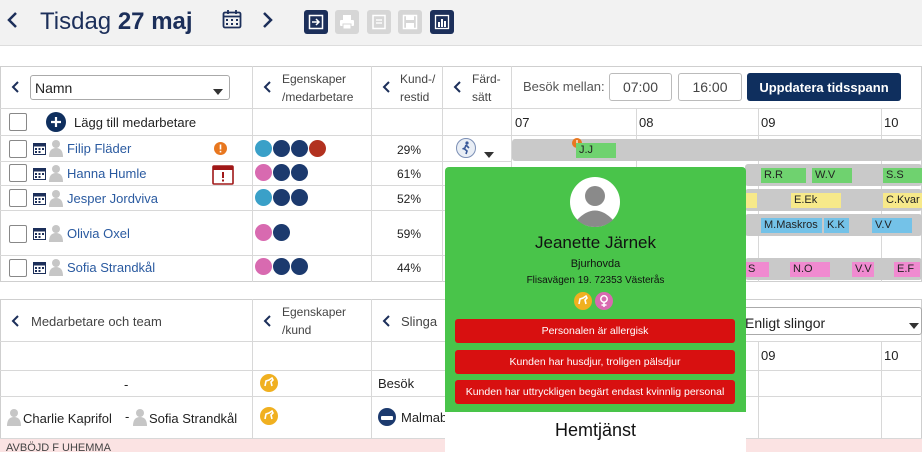  What do you see at coordinates (67, 418) in the screenshot?
I see `team-member-name: Charlie Kaprifol` at bounding box center [67, 418].